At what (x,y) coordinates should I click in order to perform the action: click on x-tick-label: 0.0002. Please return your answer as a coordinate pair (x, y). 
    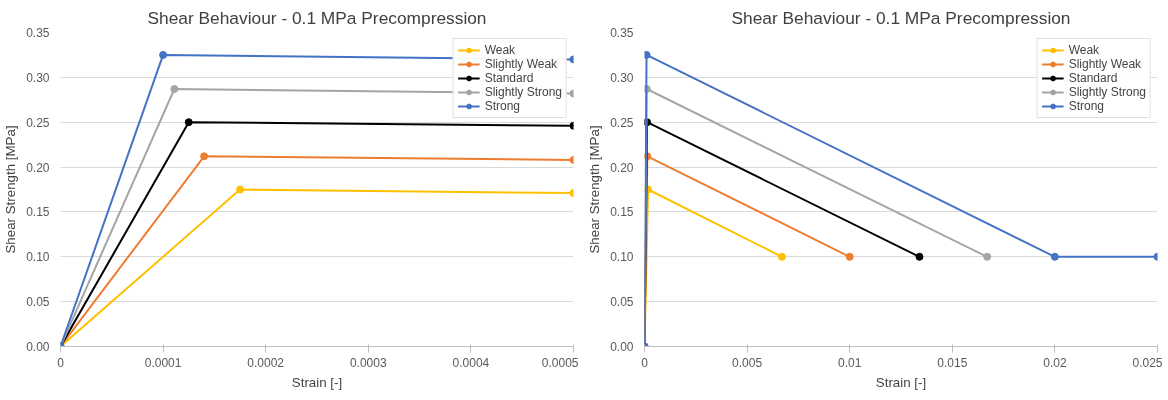
    Looking at the image, I should click on (266, 362).